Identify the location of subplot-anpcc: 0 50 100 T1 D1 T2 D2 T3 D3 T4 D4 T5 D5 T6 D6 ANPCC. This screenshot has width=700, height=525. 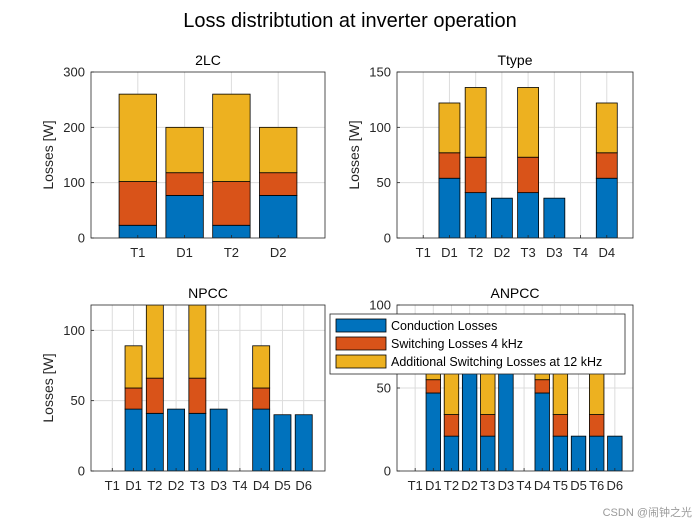
(501, 389).